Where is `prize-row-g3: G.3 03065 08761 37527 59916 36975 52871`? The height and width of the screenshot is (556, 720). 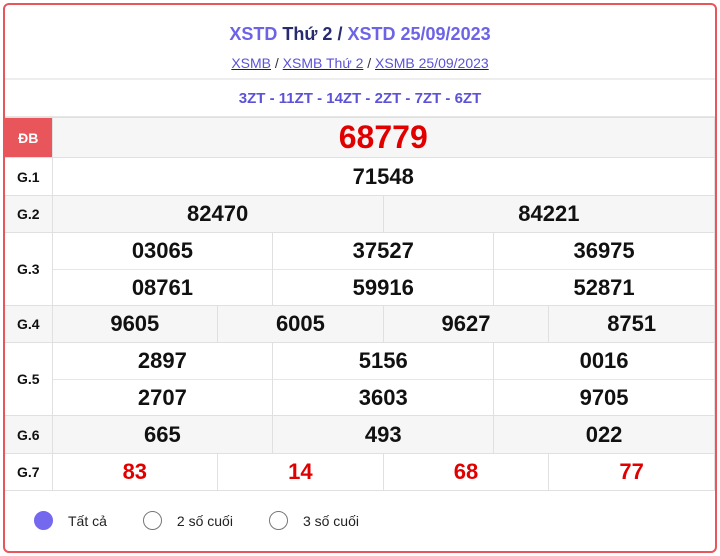 prize-row-g3: G.3 03065 08761 37527 59916 36975 52871 is located at coordinates (360, 269).